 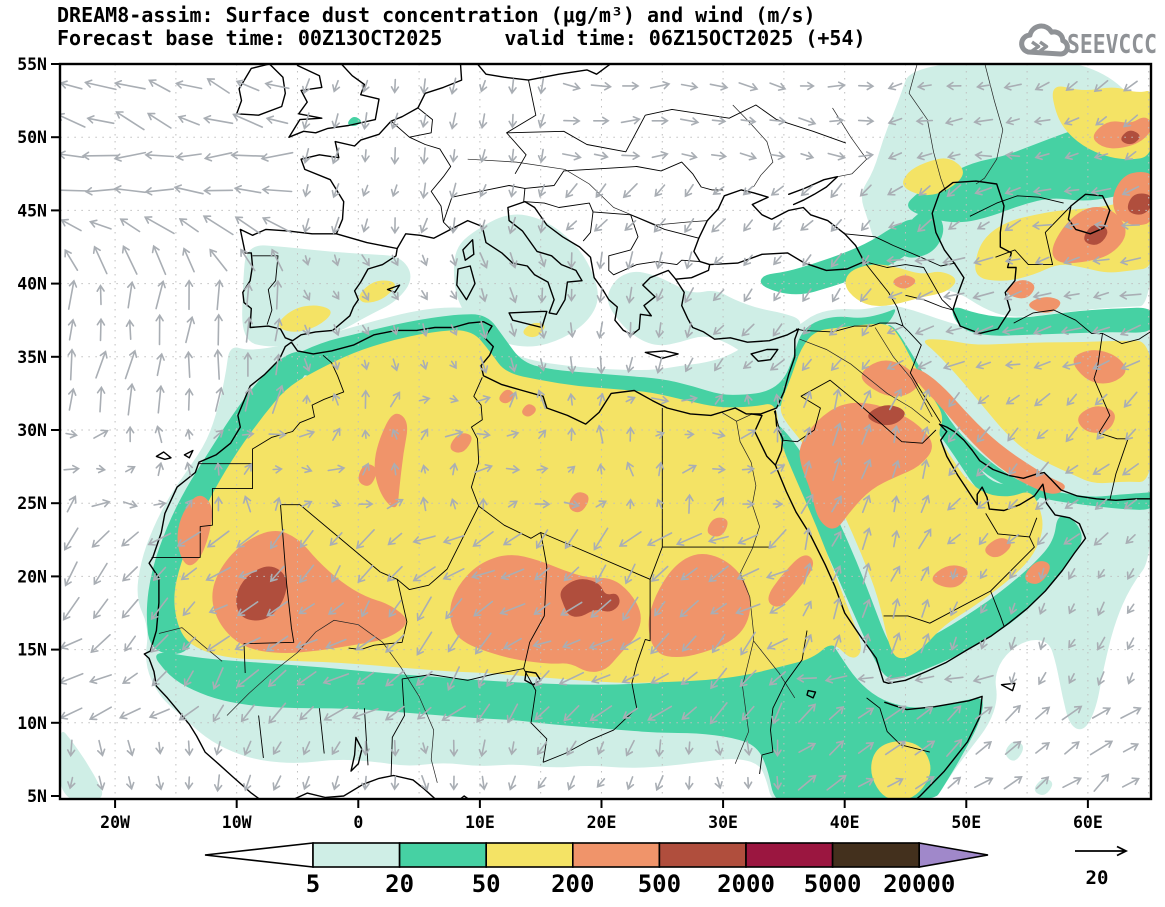 What do you see at coordinates (685, 38) in the screenshot?
I see `valid-time: valid time: 06Z15OCT2025 (+54)` at bounding box center [685, 38].